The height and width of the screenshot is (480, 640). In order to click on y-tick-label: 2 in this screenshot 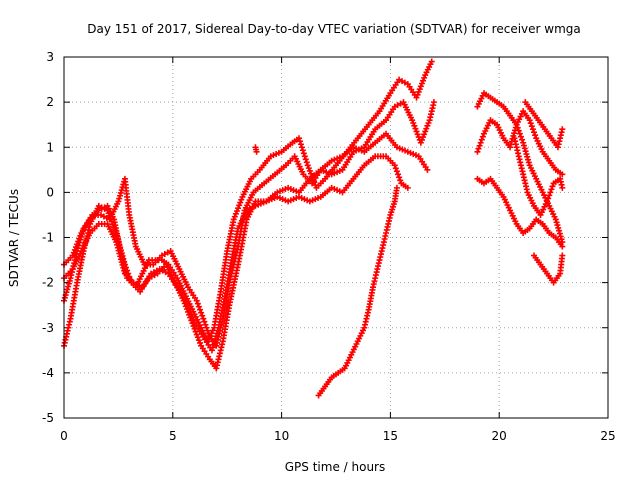, I will do `click(50, 102)`.